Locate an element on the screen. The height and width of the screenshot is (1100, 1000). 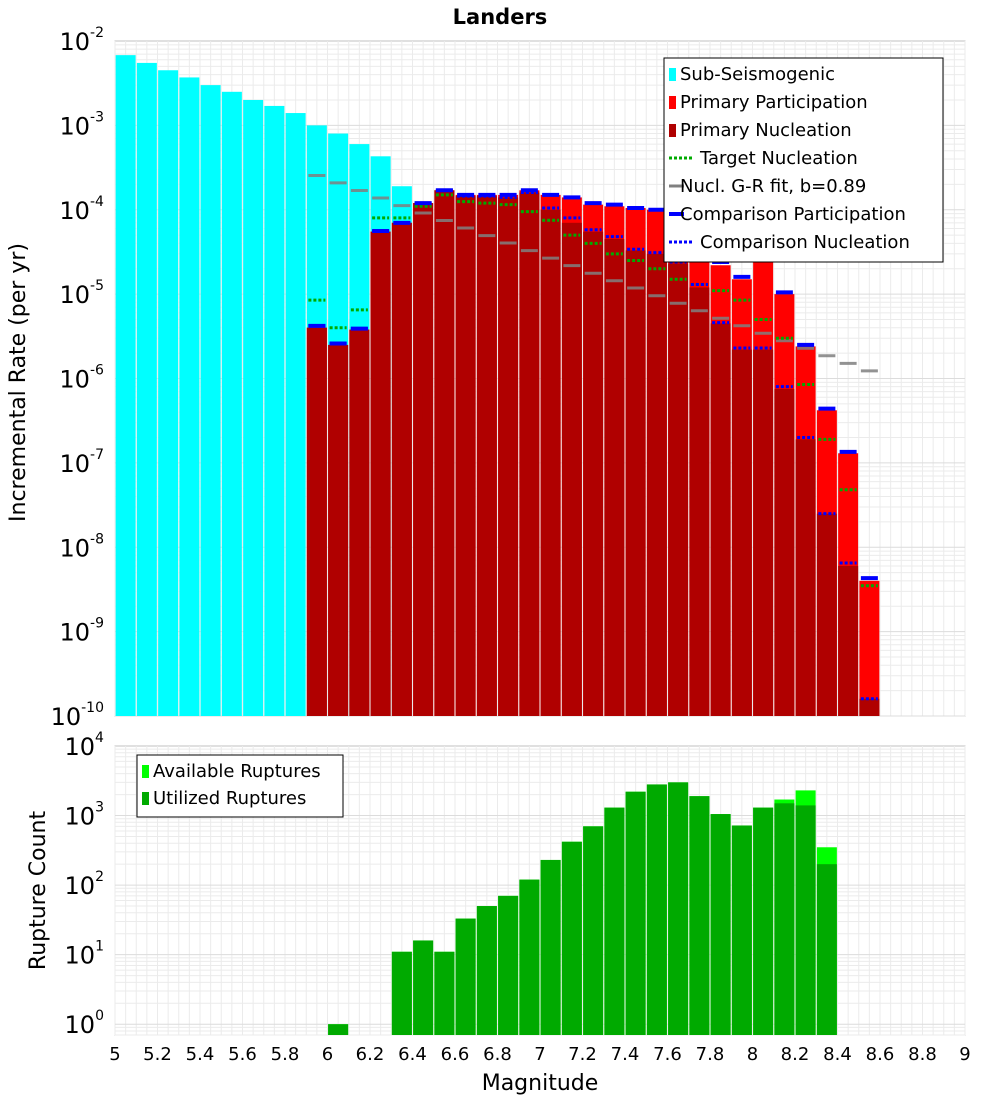
rate-legend-label: Target Nucleation is located at coordinates (778, 158).